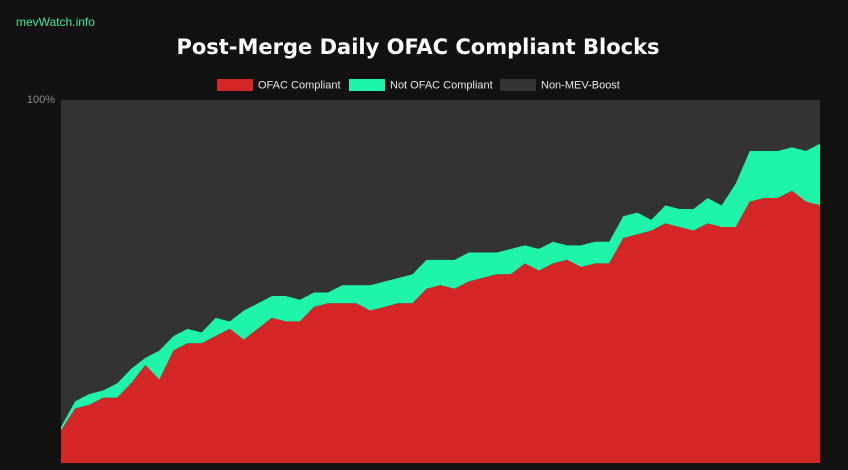 Image resolution: width=848 pixels, height=470 pixels. What do you see at coordinates (299, 85) in the screenshot?
I see `legend-label: OFAC Compliant` at bounding box center [299, 85].